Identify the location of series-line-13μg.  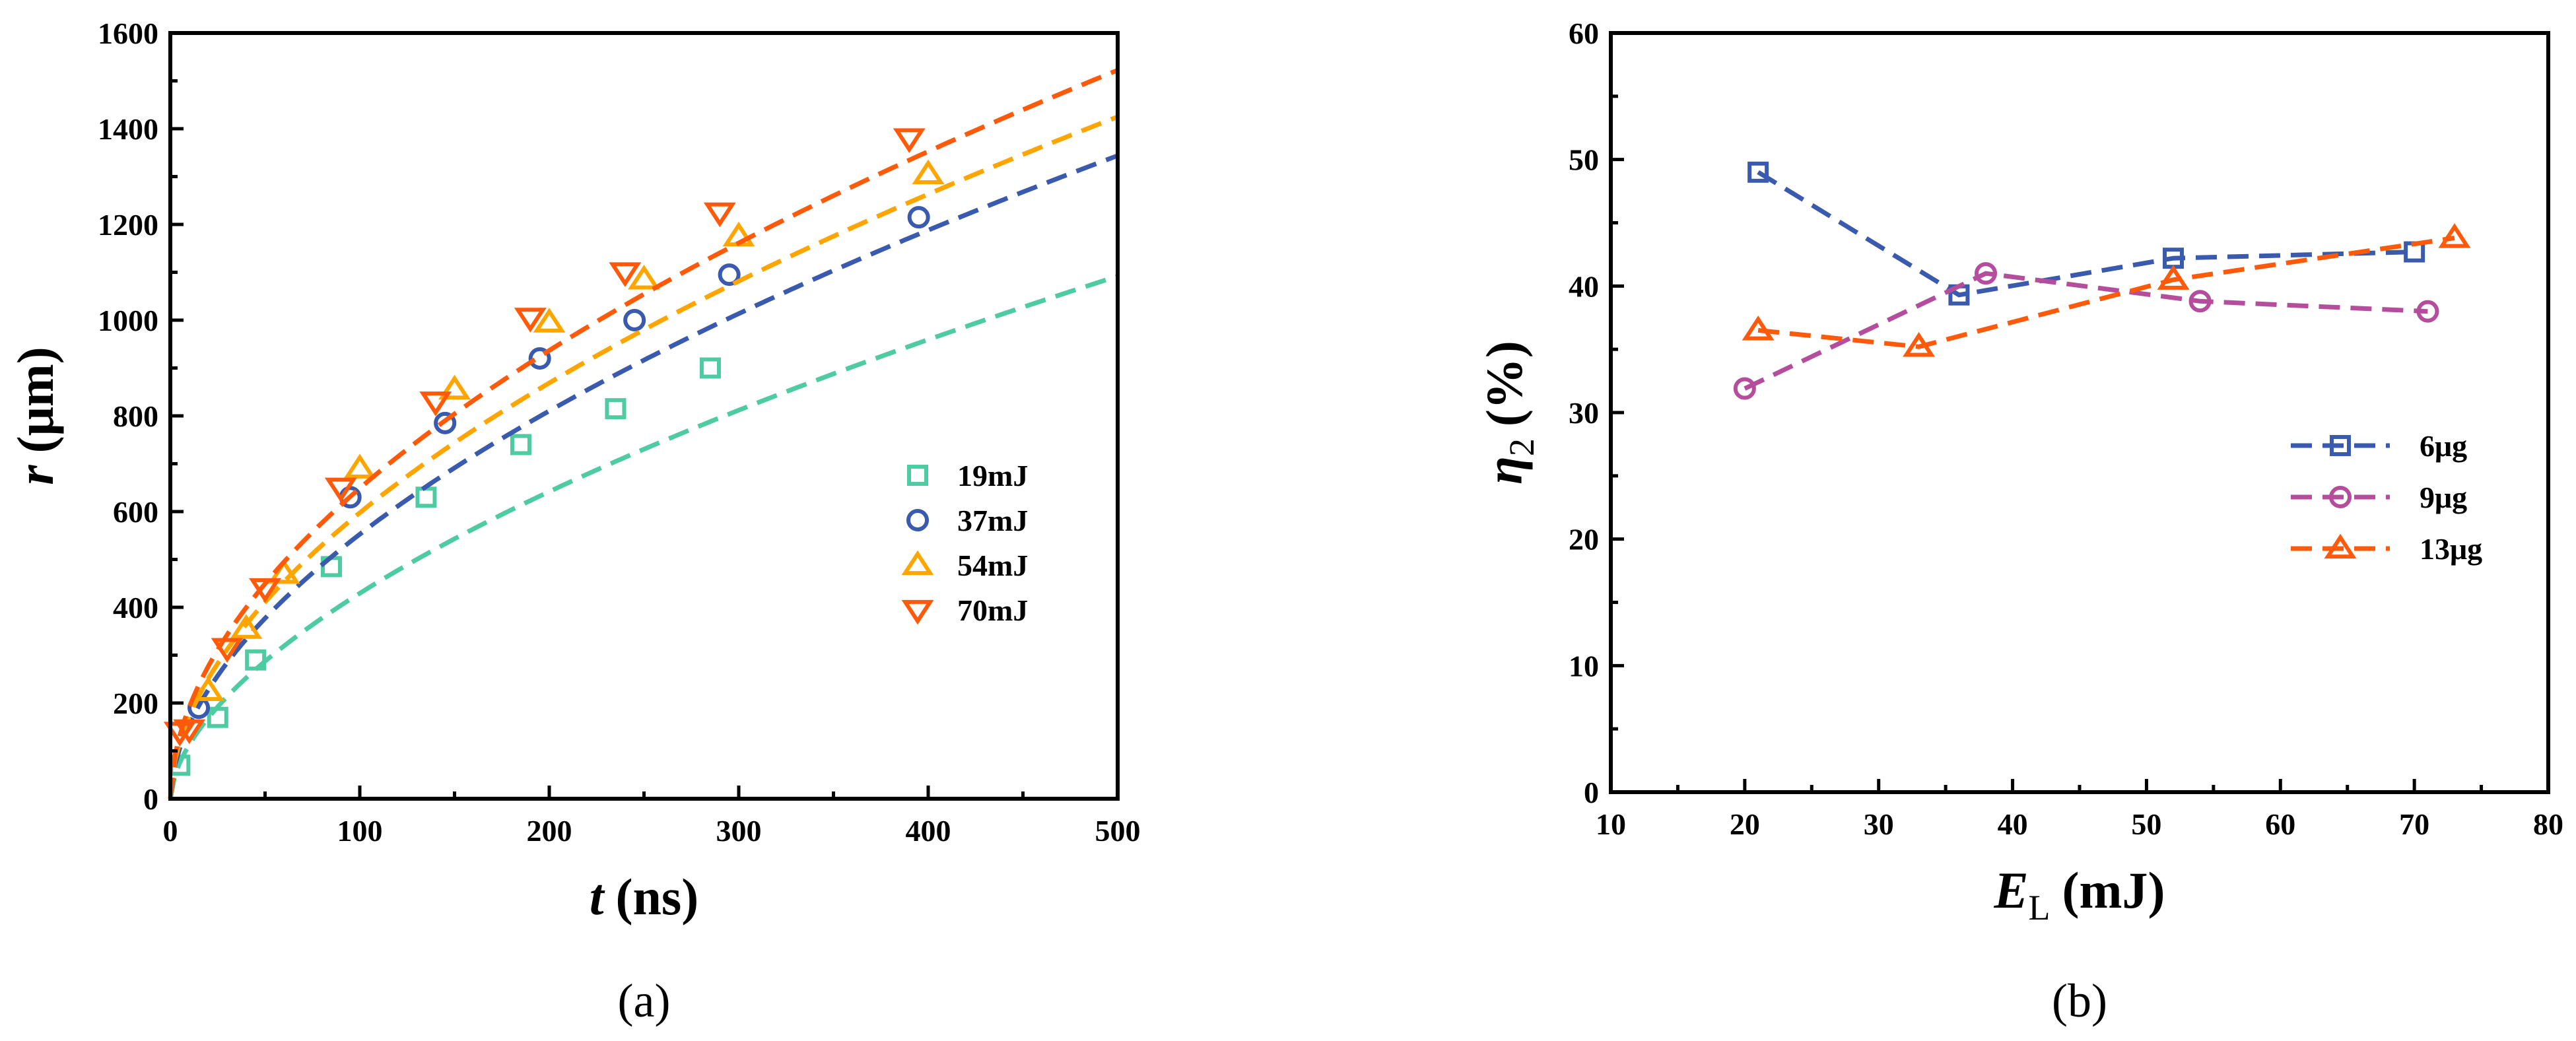
(2106, 293).